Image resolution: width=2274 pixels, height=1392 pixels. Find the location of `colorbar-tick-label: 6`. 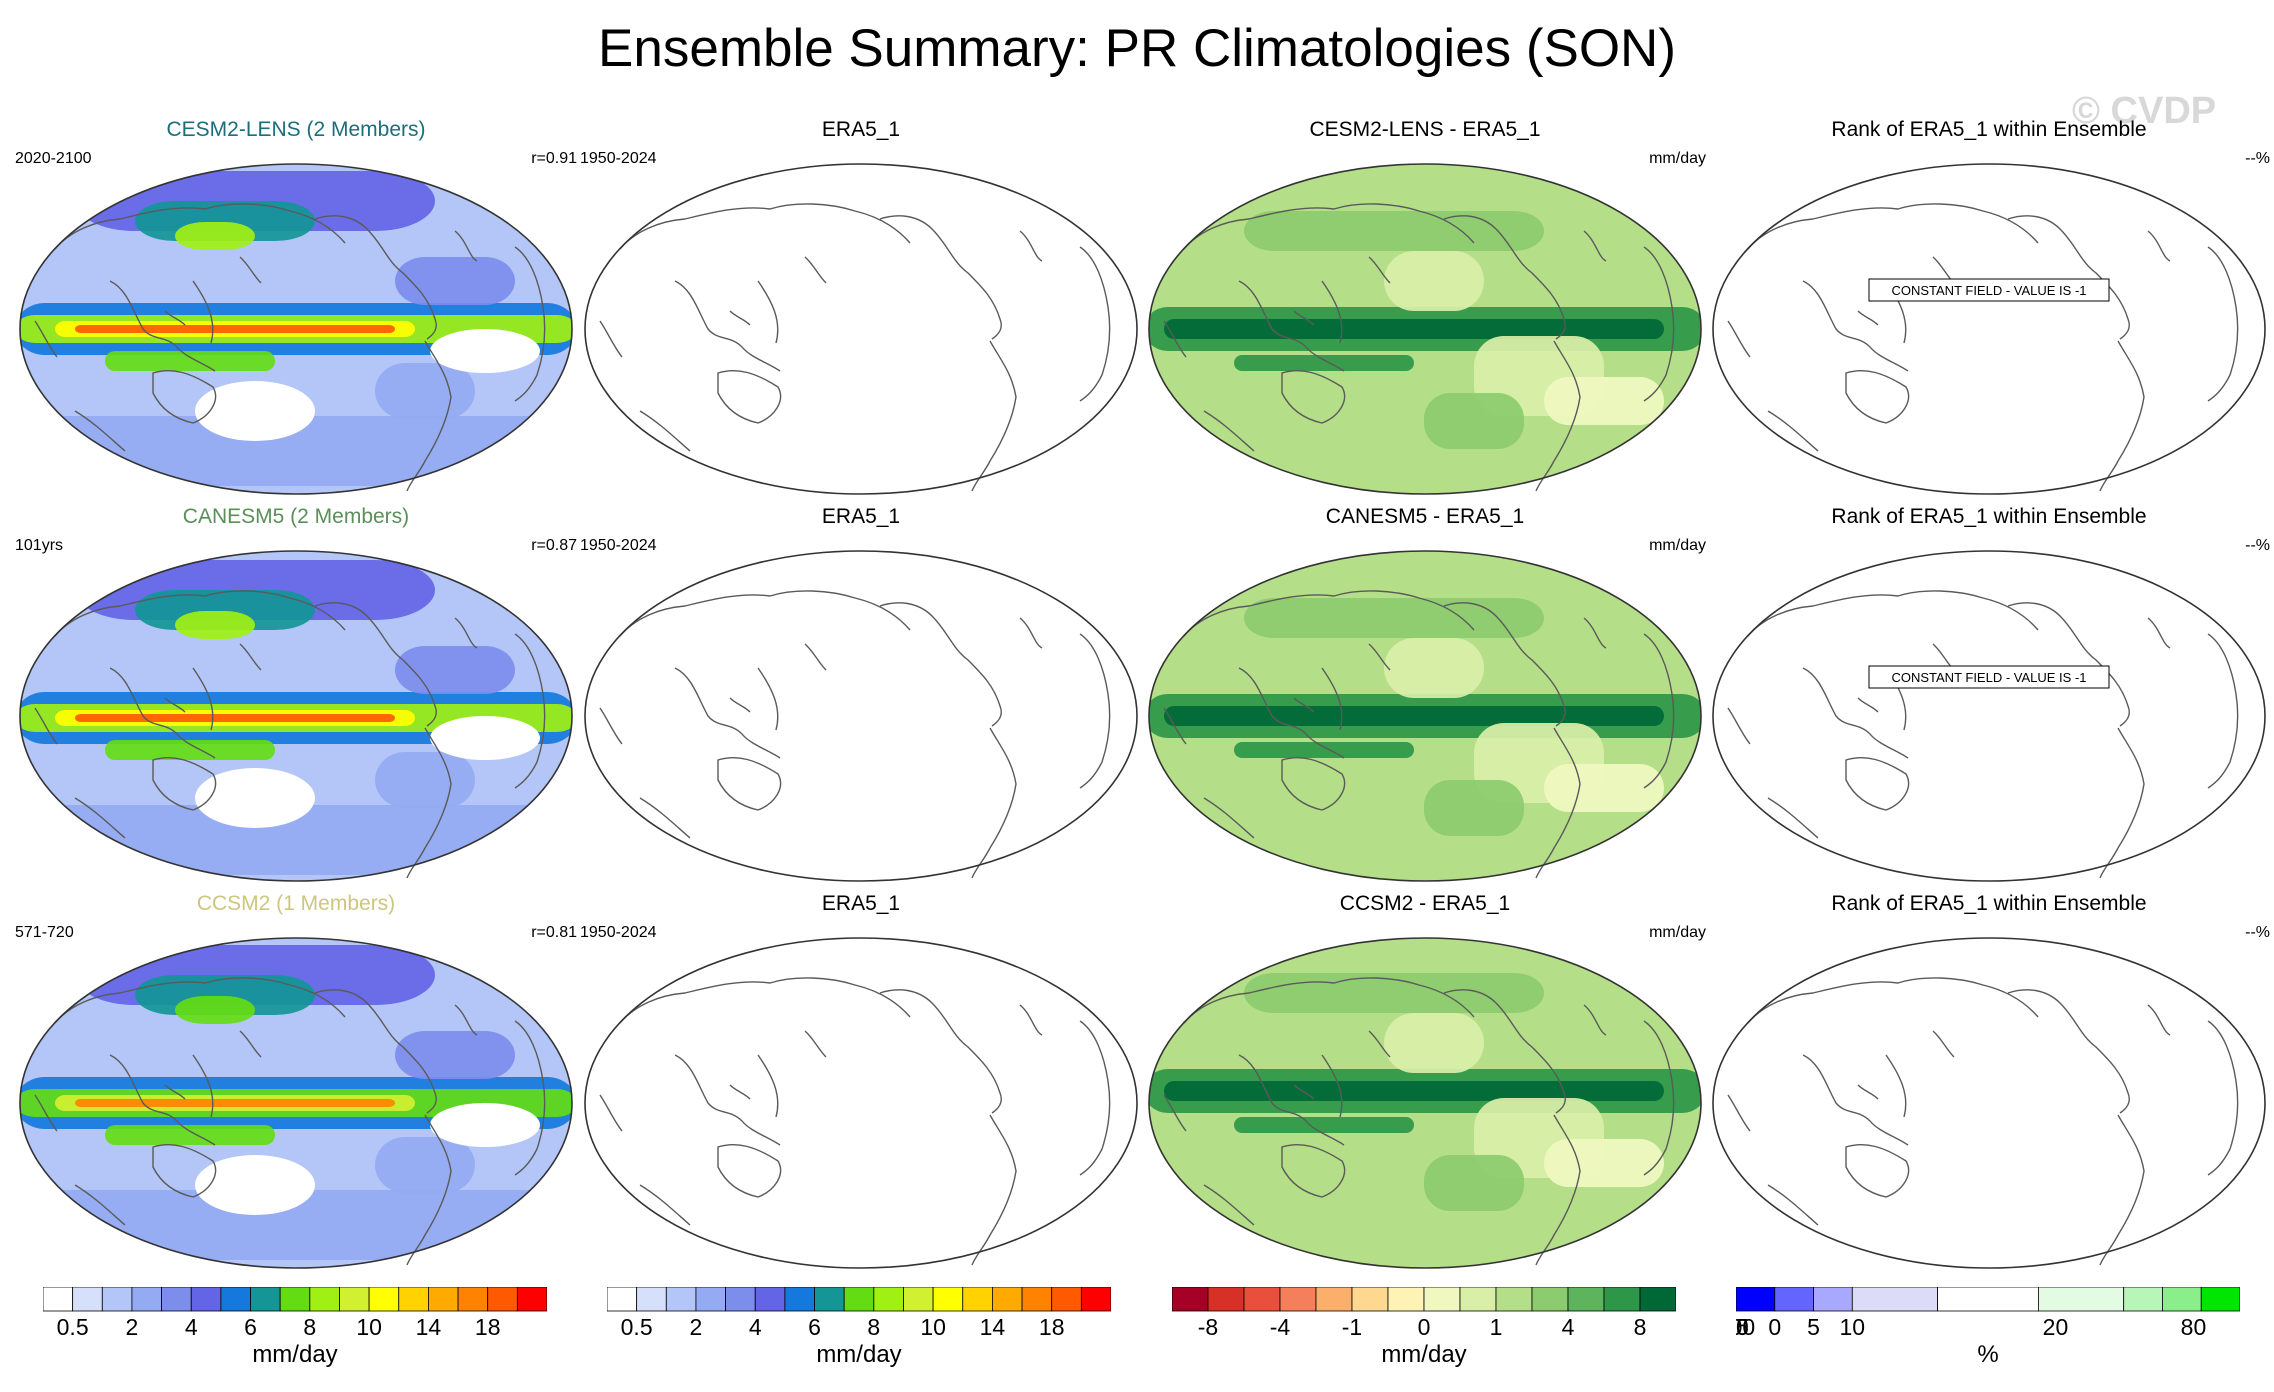

colorbar-tick-label: 6 is located at coordinates (814, 1327).